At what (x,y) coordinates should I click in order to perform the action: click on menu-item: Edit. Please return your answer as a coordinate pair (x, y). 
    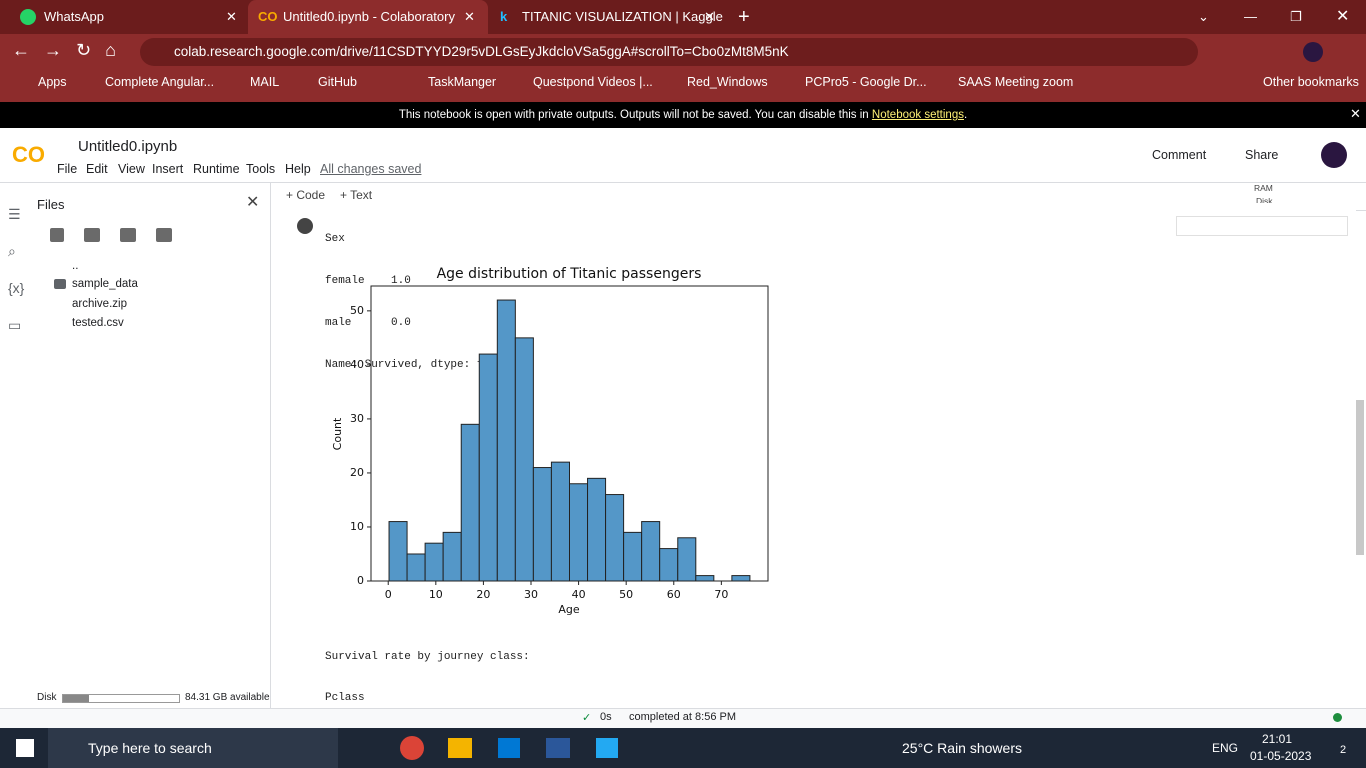
    Looking at the image, I should click on (97, 169).